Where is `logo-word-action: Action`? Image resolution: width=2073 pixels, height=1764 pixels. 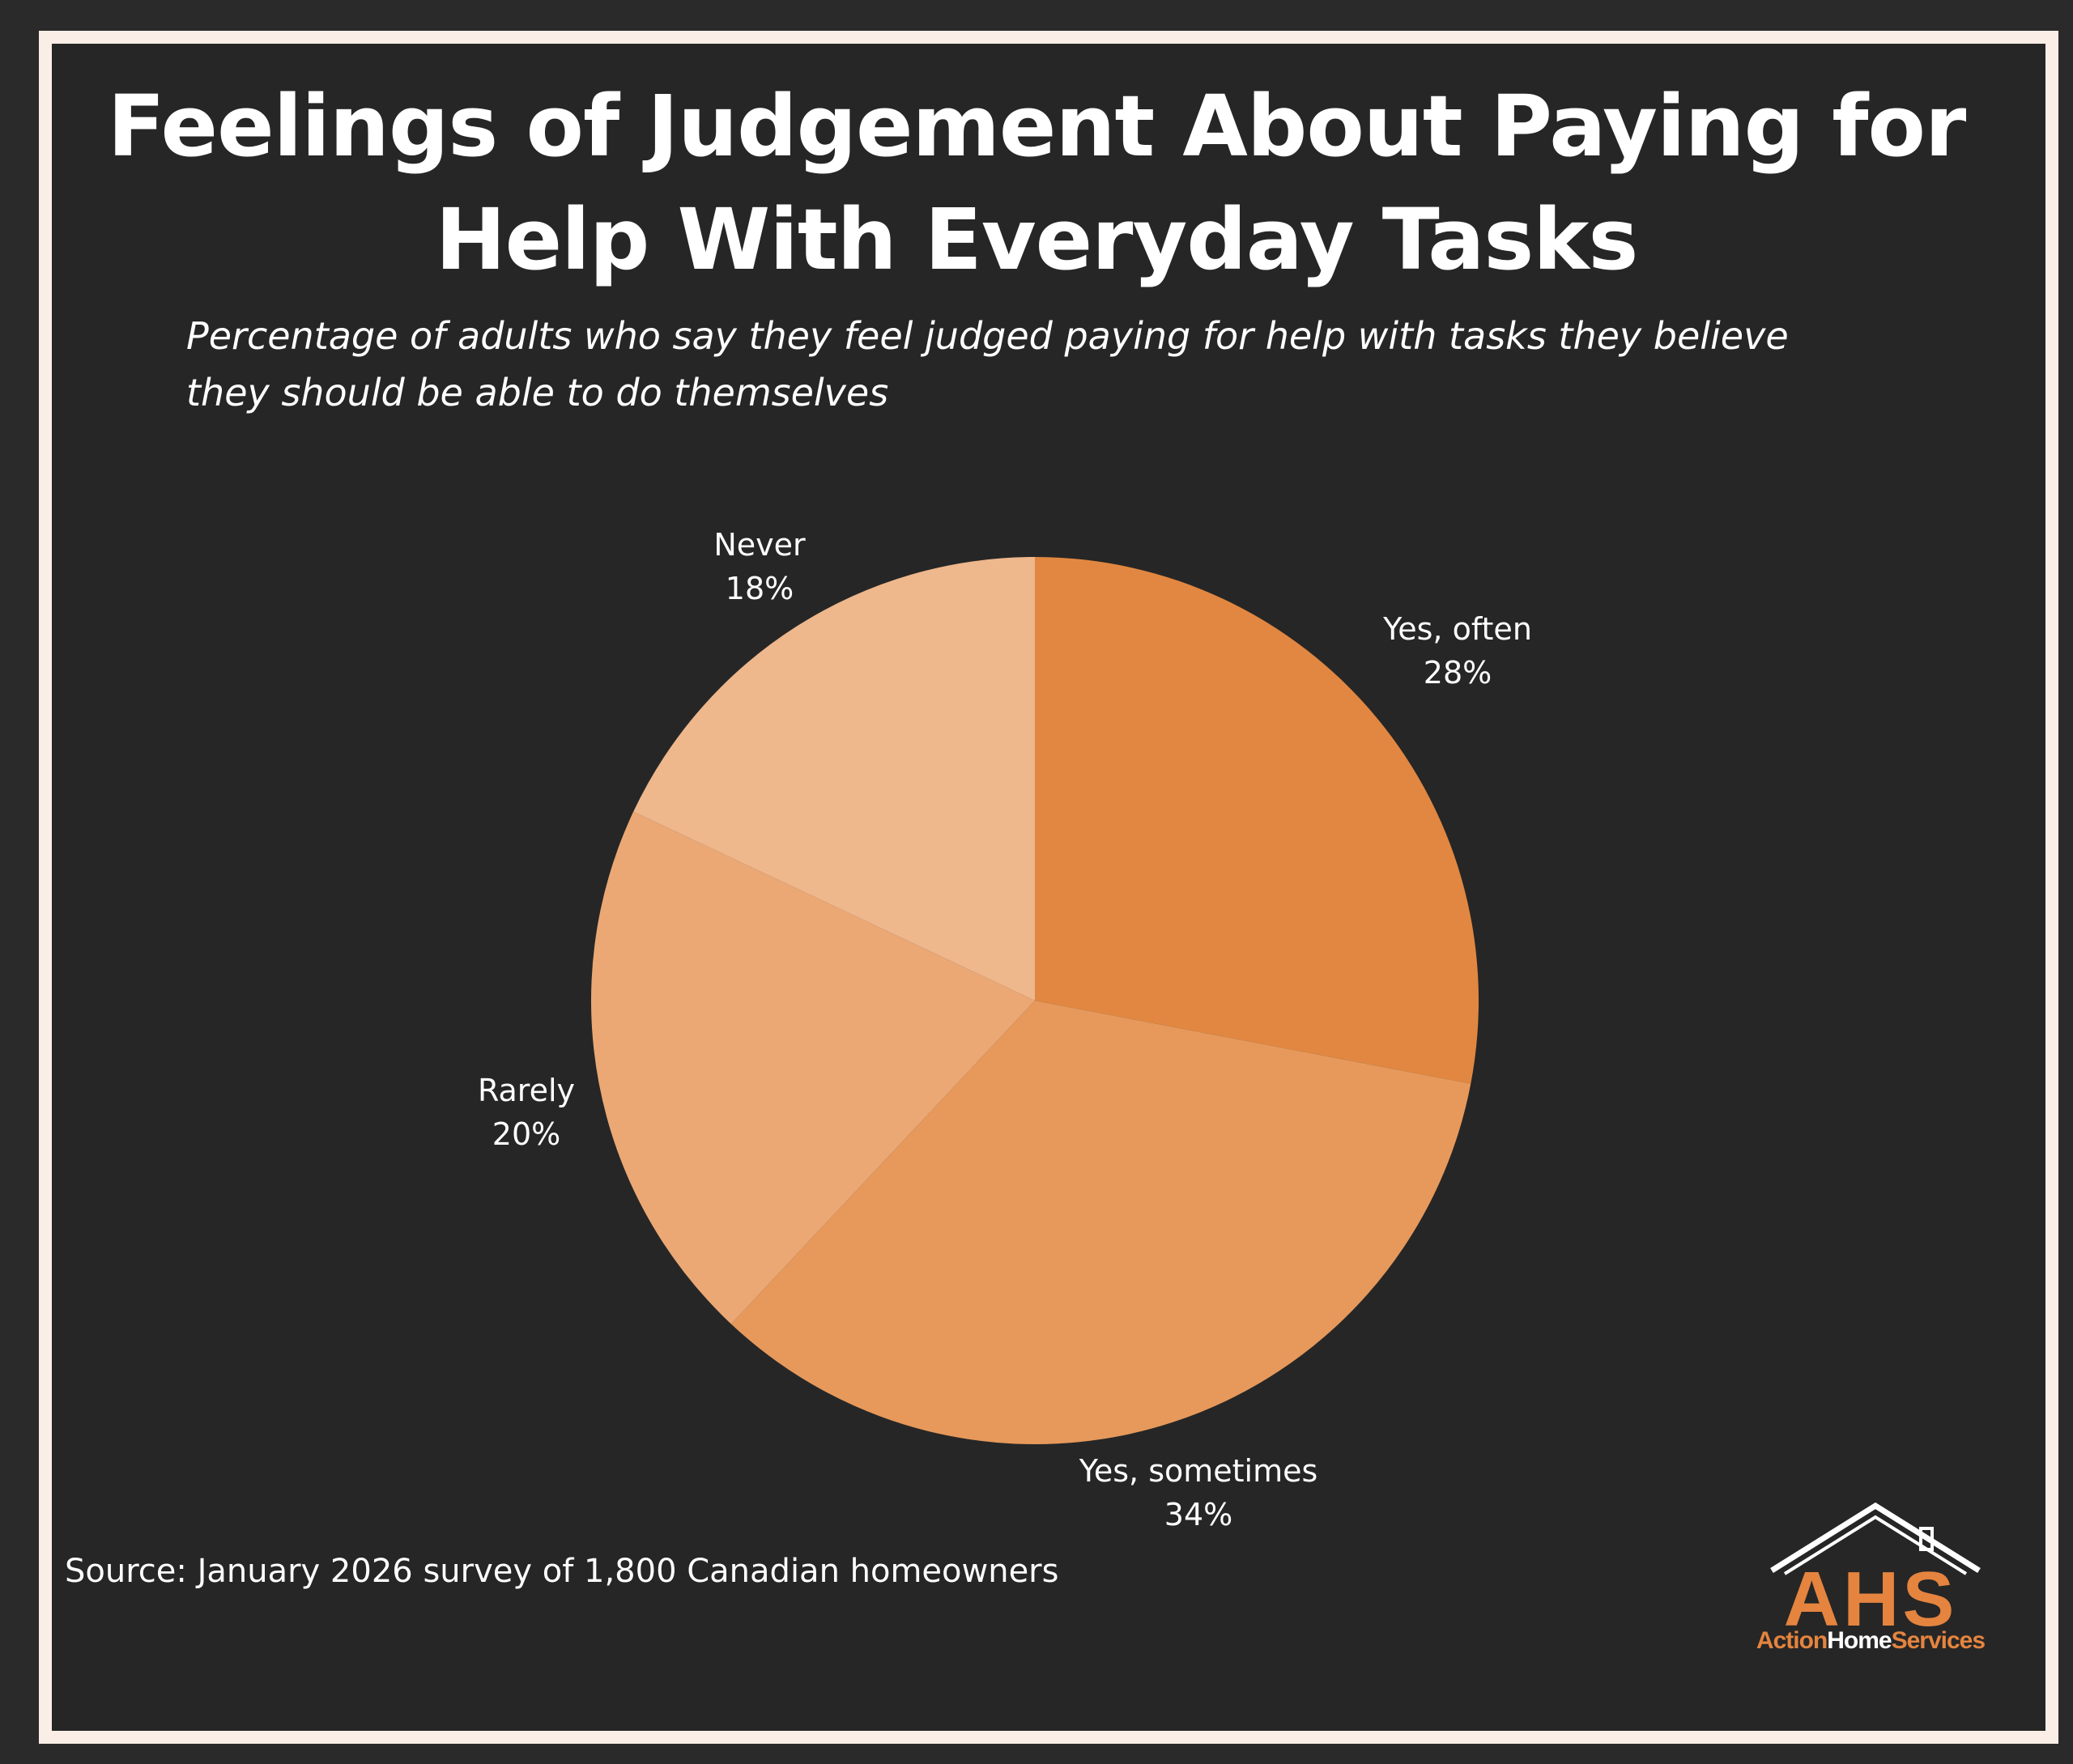 logo-word-action: Action is located at coordinates (1792, 1640).